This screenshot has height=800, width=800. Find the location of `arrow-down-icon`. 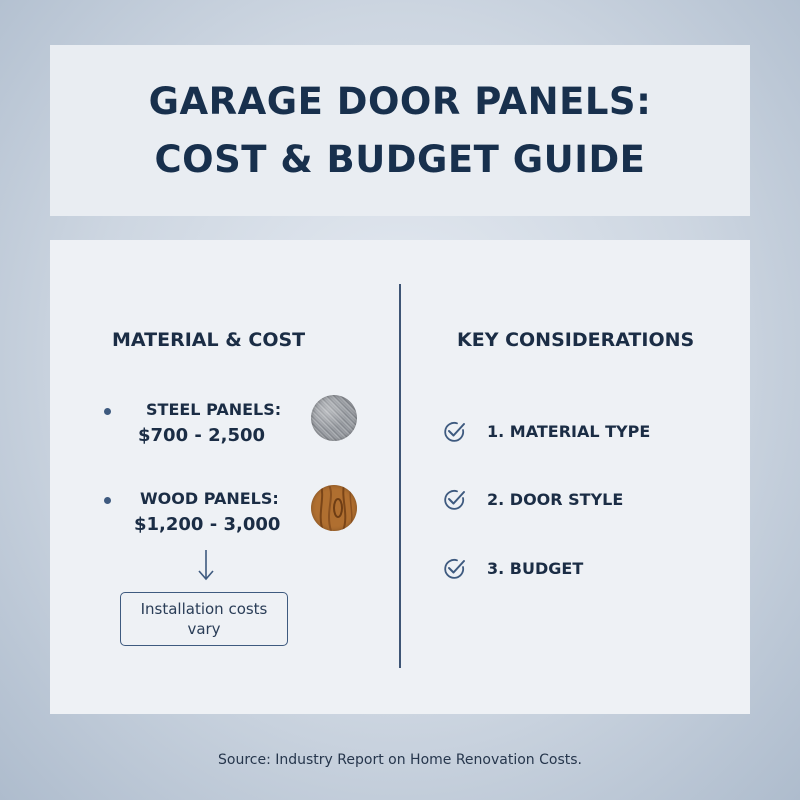

arrow-down-icon is located at coordinates (206, 565).